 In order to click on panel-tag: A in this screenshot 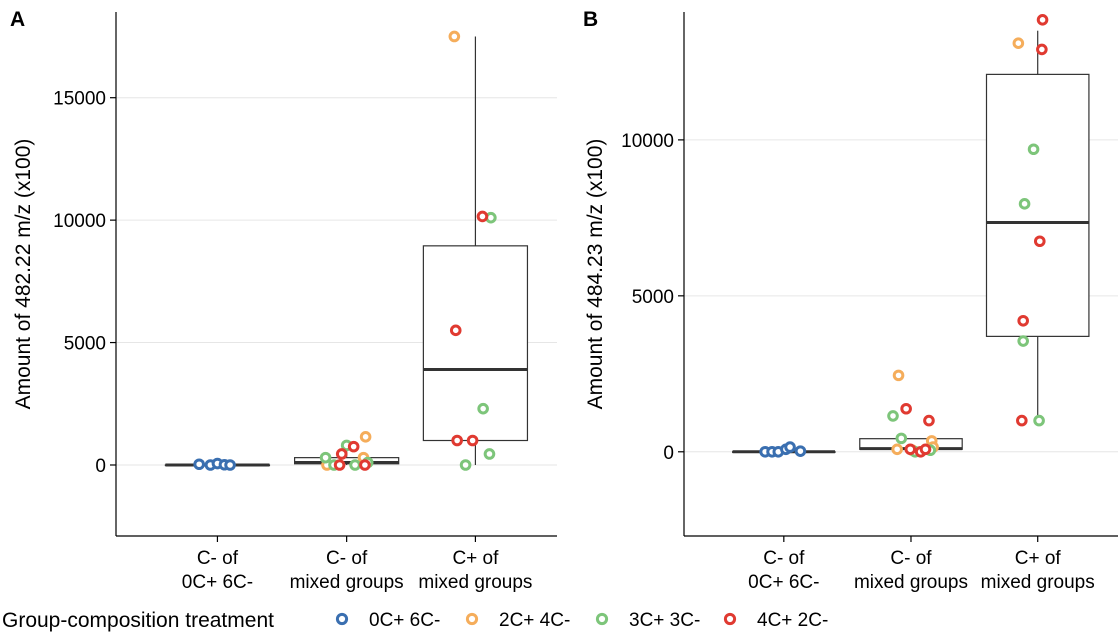, I will do `click(17, 19)`.